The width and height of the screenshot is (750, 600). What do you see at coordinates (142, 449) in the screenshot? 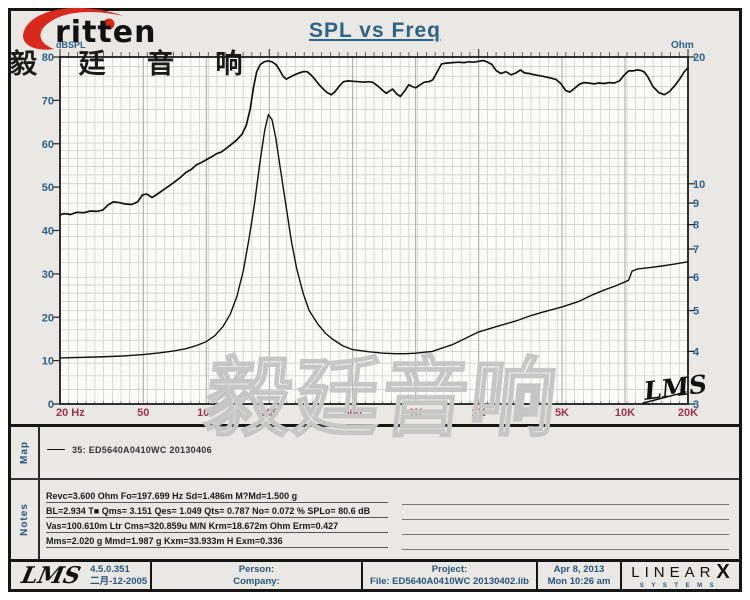
I see `legend-text: 35: ED5640A0410WC 20130406` at bounding box center [142, 449].